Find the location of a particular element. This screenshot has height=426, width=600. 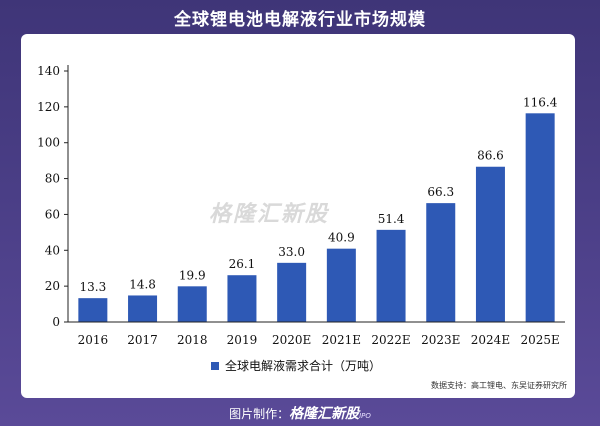

y-tick-label: 100 is located at coordinates (48, 143).